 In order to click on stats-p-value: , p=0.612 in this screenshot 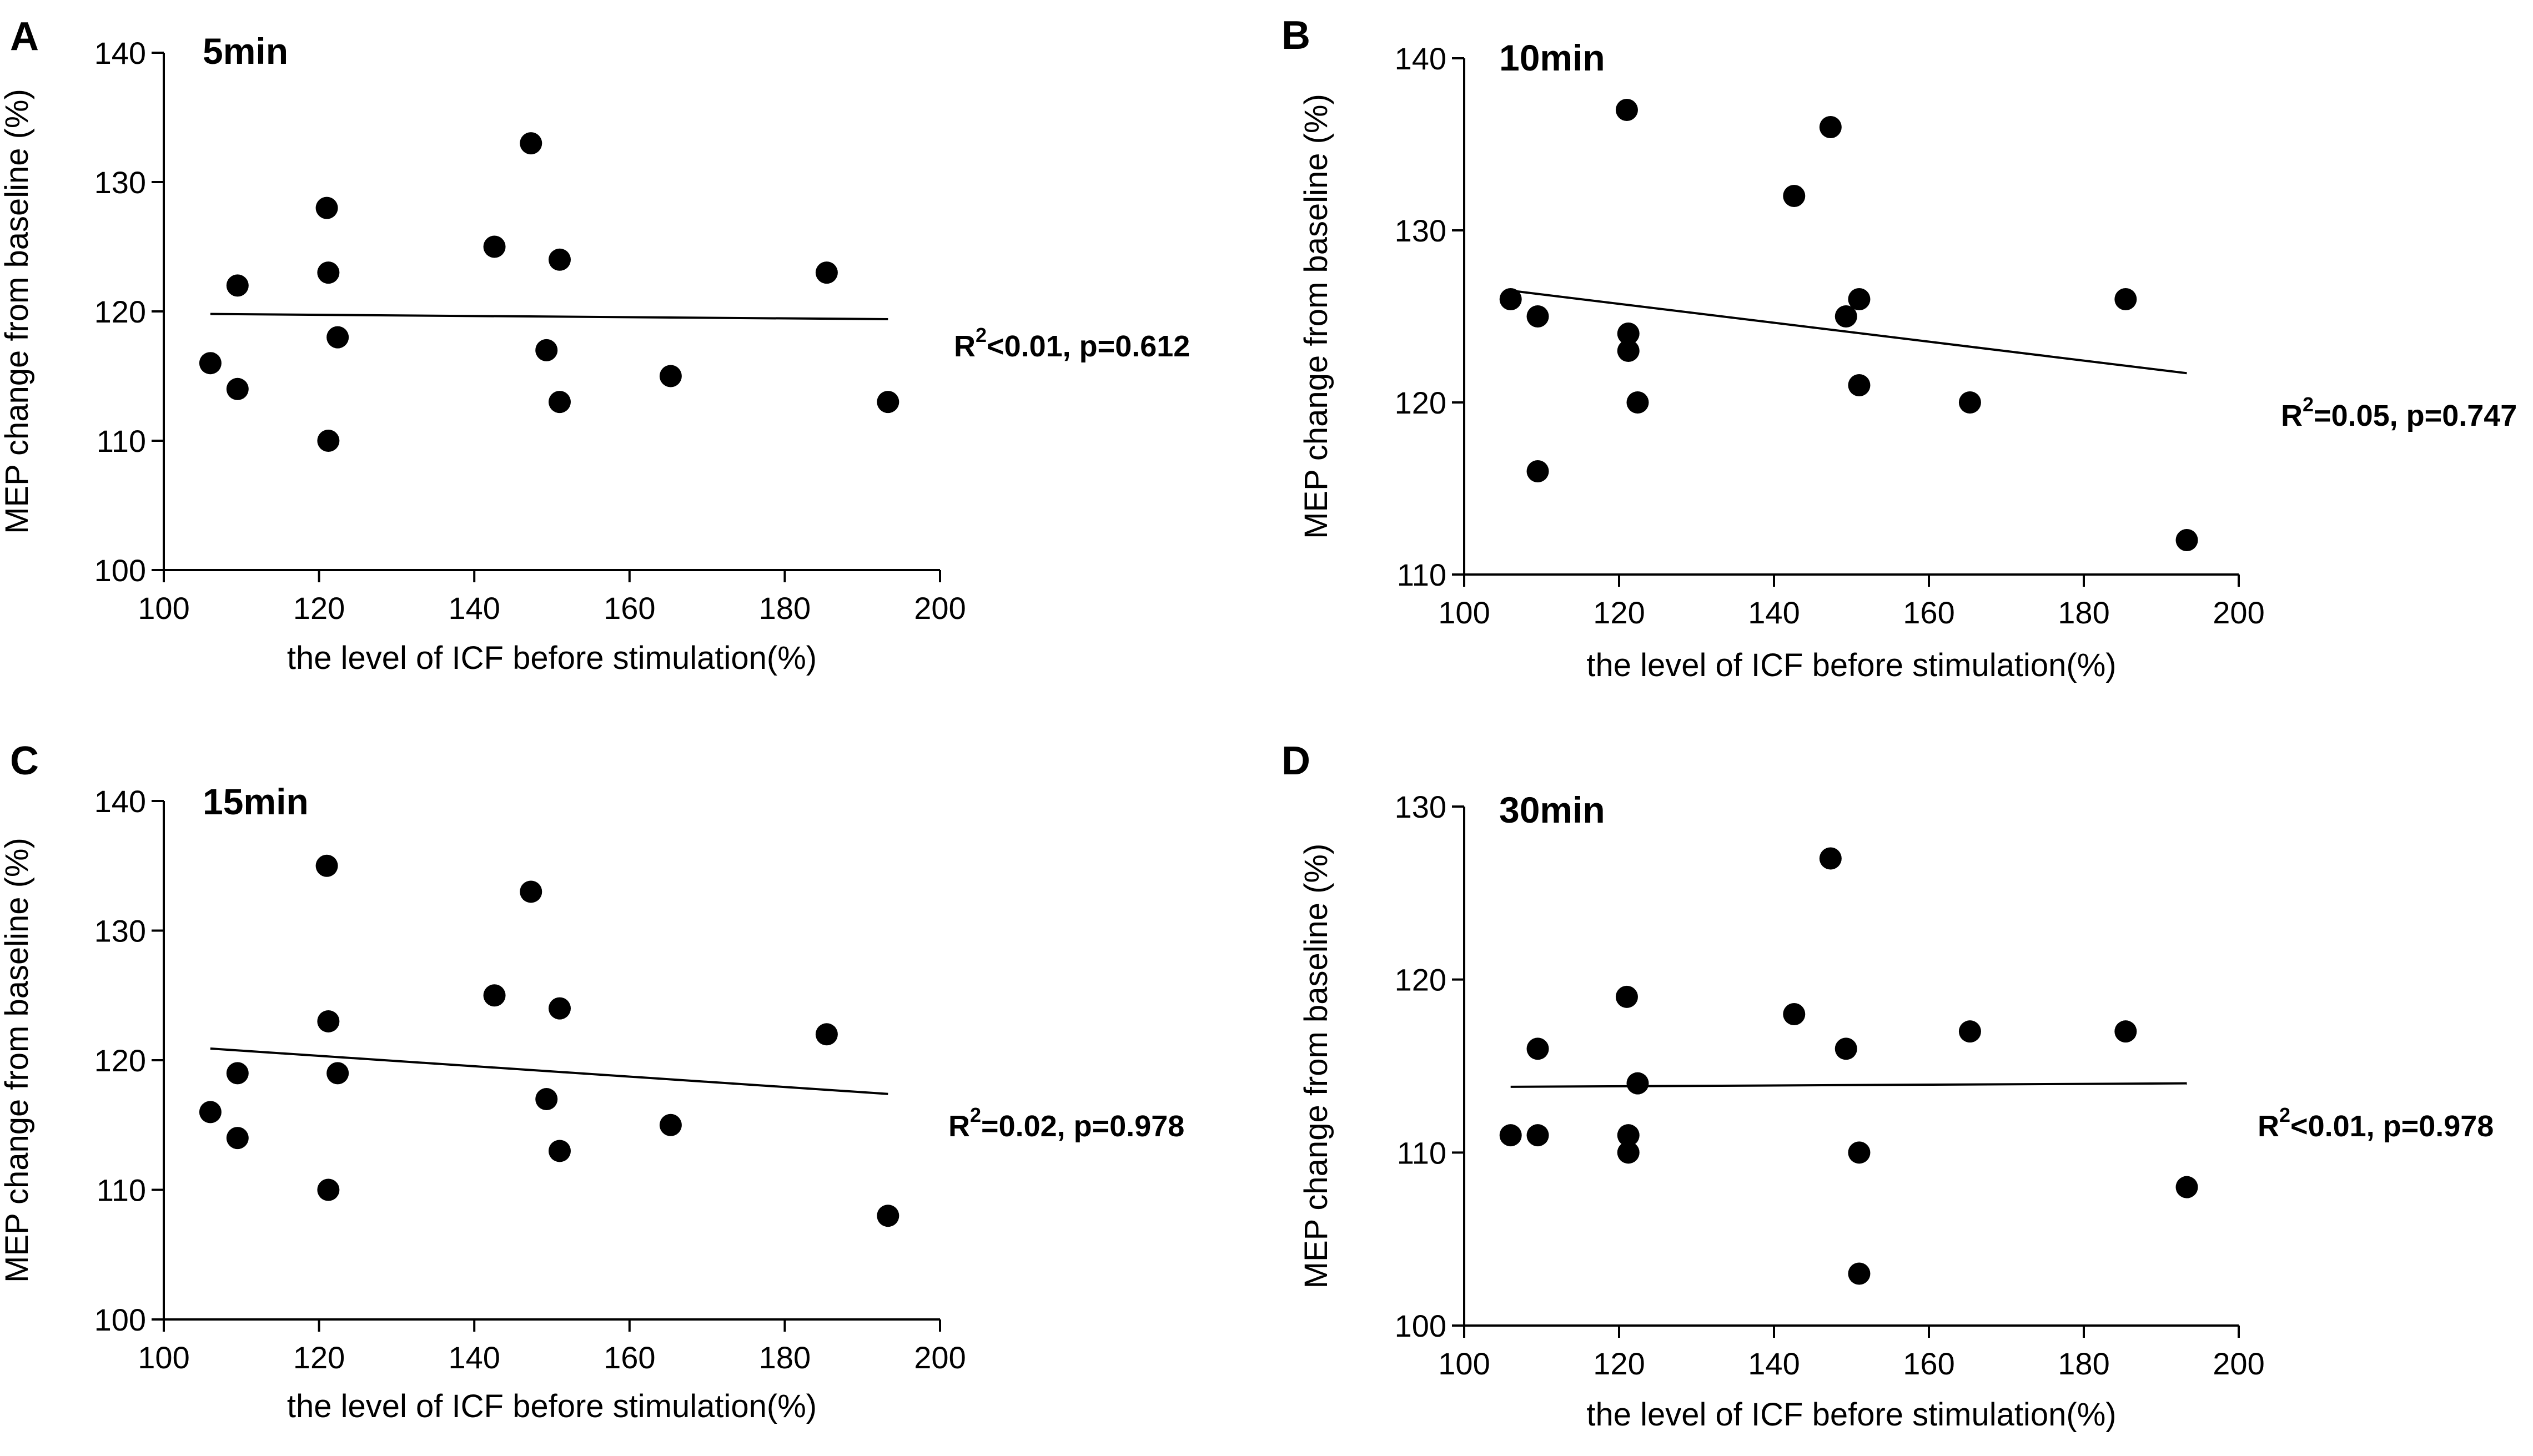, I will do `click(1126, 346)`.